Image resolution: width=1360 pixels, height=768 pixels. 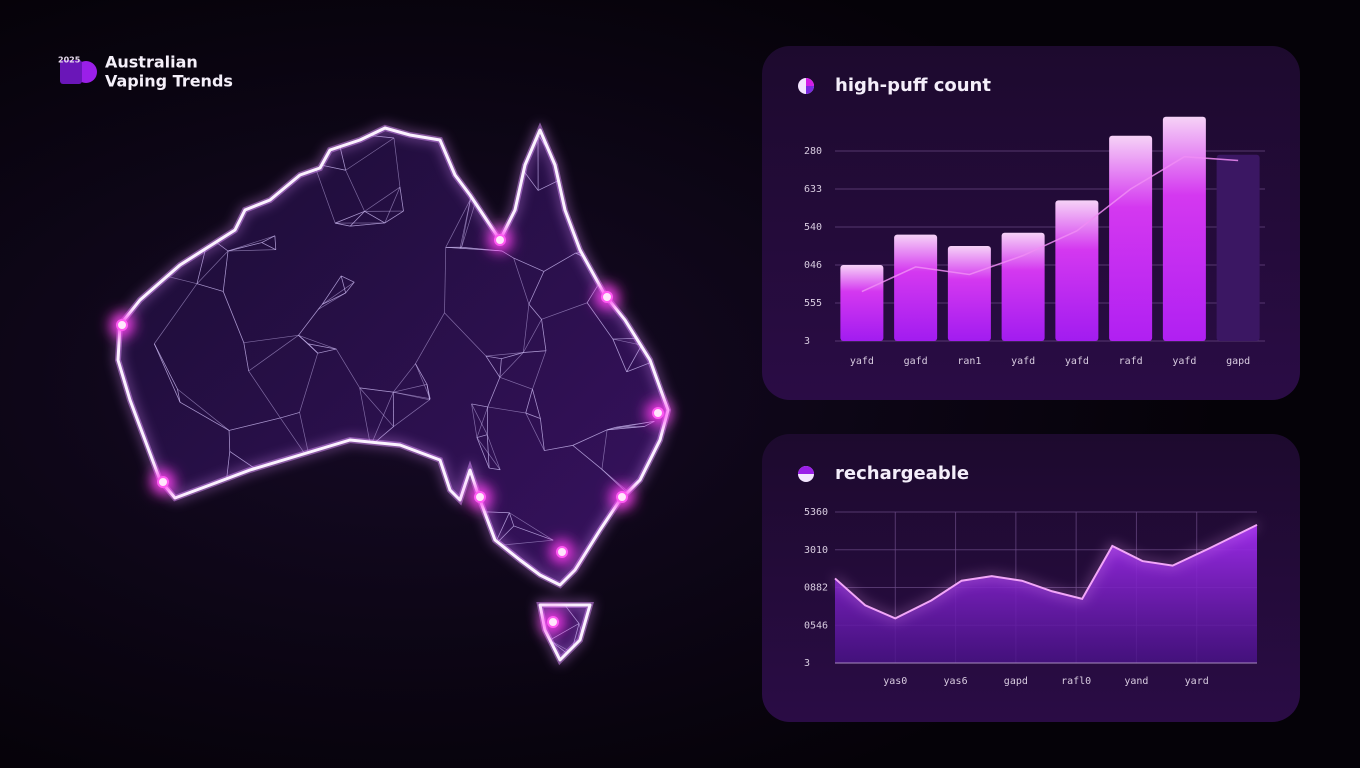 I want to click on x-tick-label: yas0, so click(x=895, y=681).